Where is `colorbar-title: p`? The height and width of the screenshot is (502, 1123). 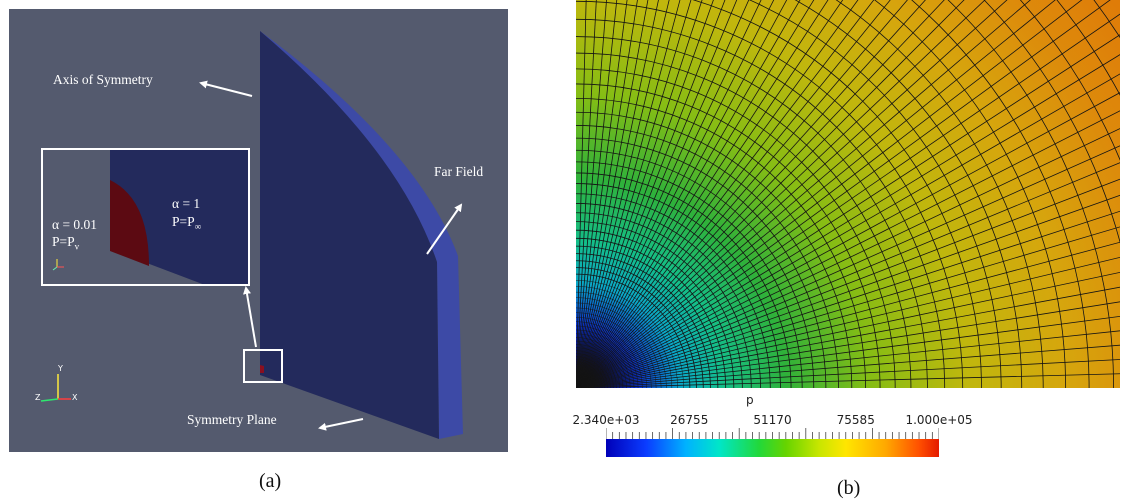 colorbar-title: p is located at coordinates (750, 400).